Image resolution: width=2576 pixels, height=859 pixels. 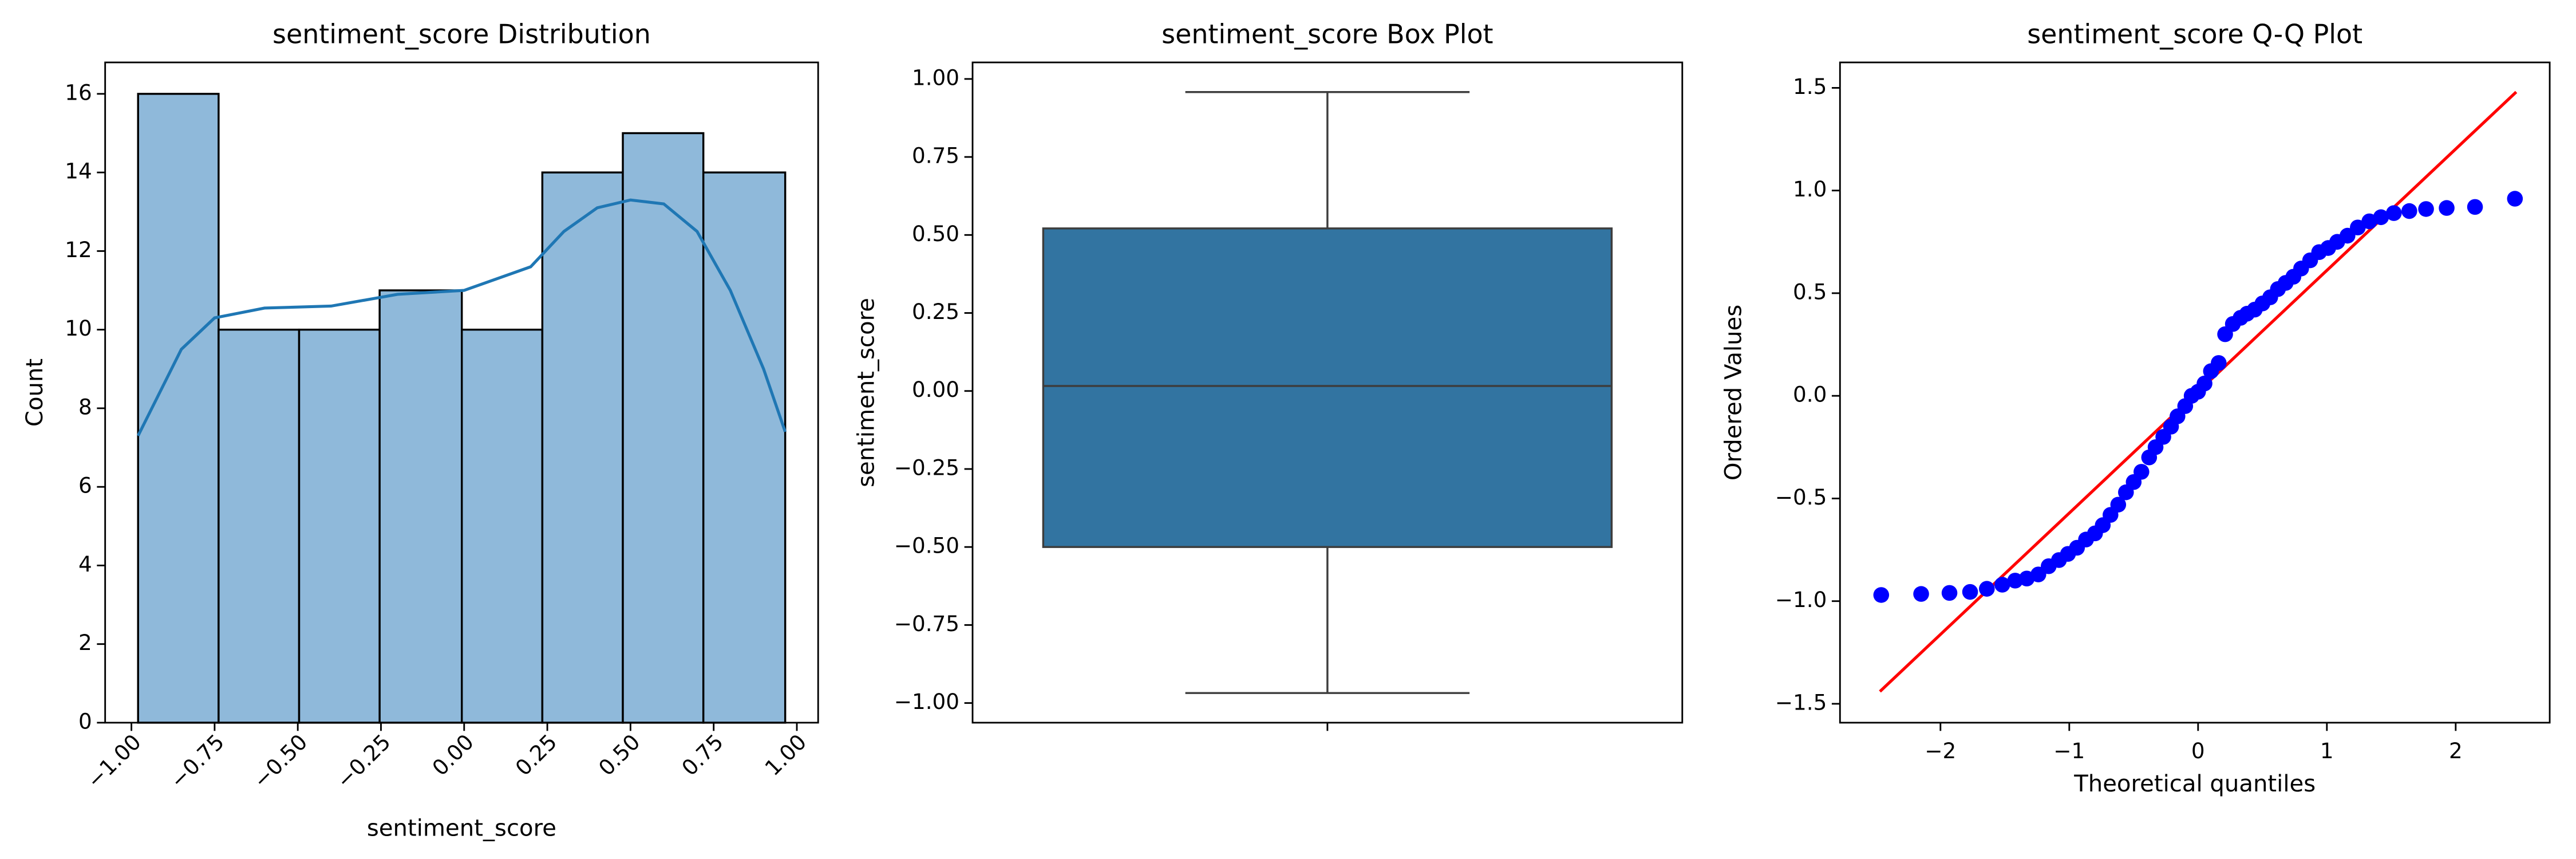 What do you see at coordinates (1801, 599) in the screenshot?
I see `y-tick-label: −1.0` at bounding box center [1801, 599].